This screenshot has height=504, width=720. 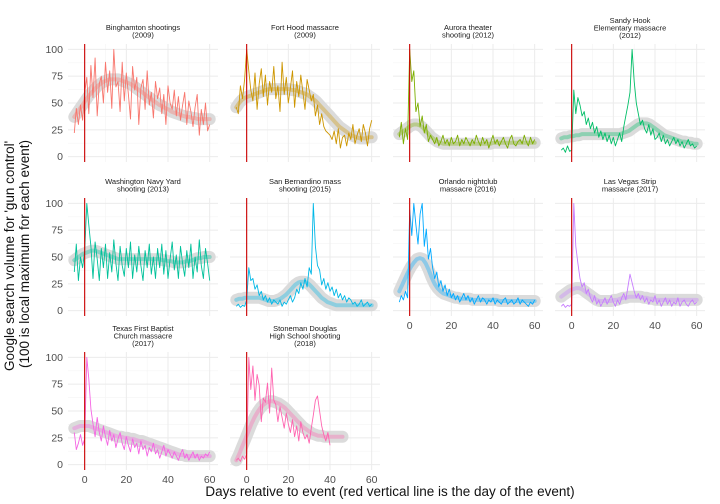 I want to click on panel-title: Binghamton shootings (2009), so click(x=143, y=31).